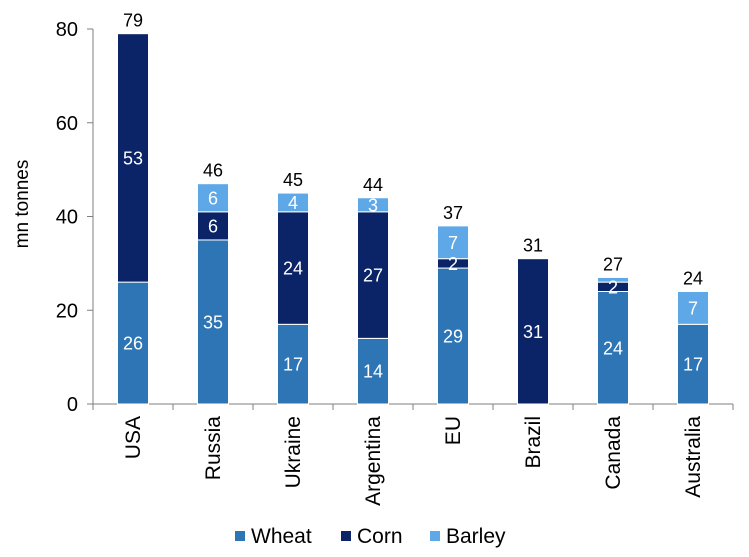 The width and height of the screenshot is (749, 557). I want to click on y-tick-label: 0, so click(72, 405).